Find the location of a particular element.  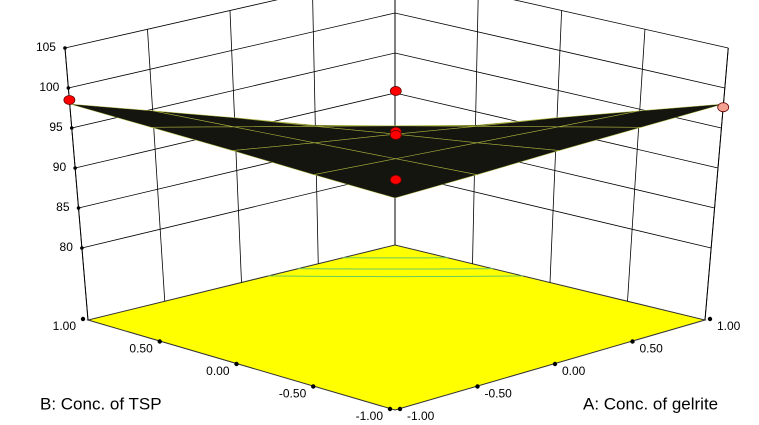

b-tick-label: 0.00 is located at coordinates (218, 371).